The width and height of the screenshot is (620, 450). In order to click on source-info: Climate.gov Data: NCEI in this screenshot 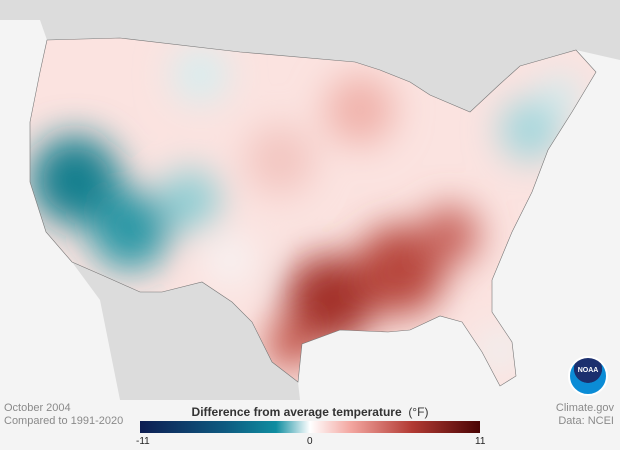, I will do `click(585, 415)`.